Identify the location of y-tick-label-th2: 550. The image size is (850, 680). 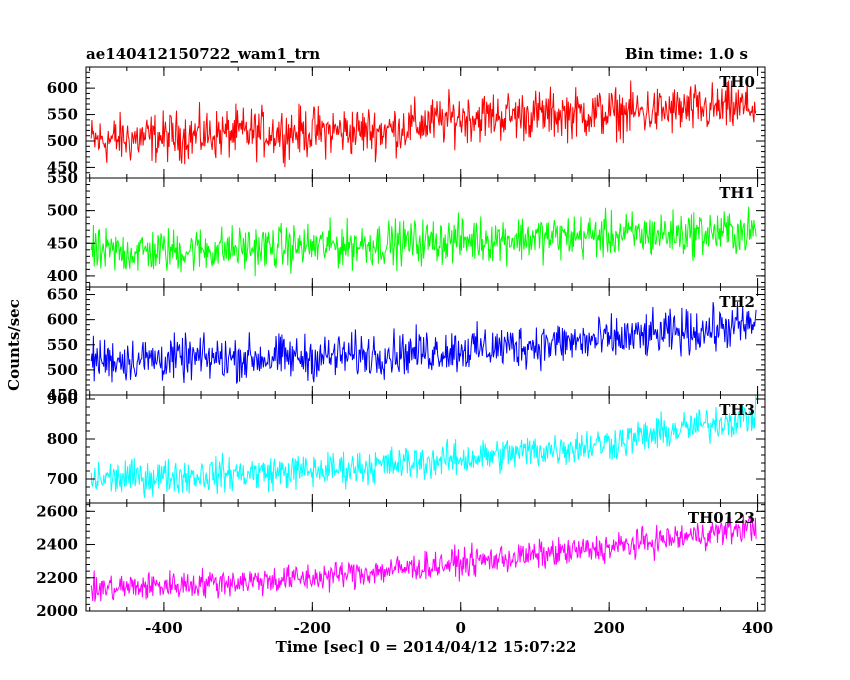
(62, 345).